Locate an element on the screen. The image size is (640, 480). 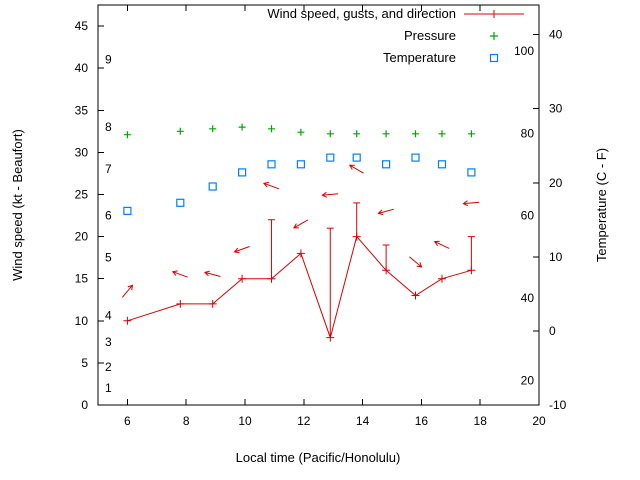
right-tick-label: 20 is located at coordinates (556, 183).